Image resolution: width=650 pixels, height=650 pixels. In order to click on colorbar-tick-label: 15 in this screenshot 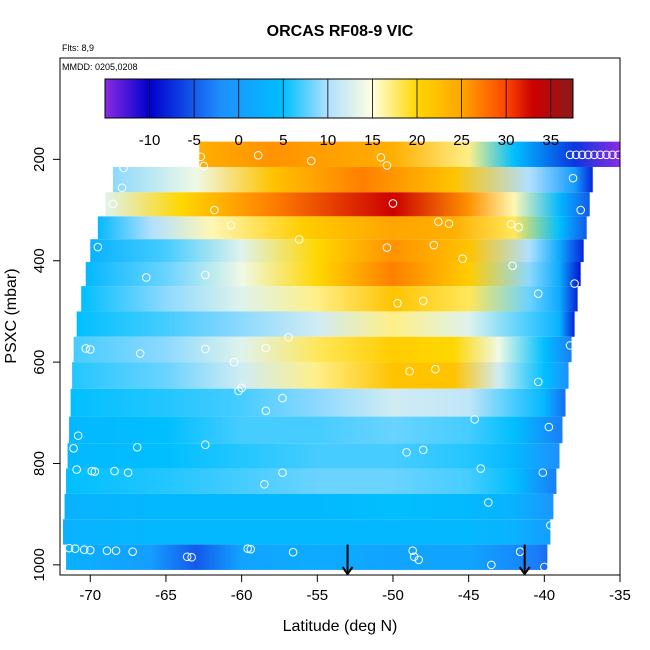, I will do `click(372, 140)`.